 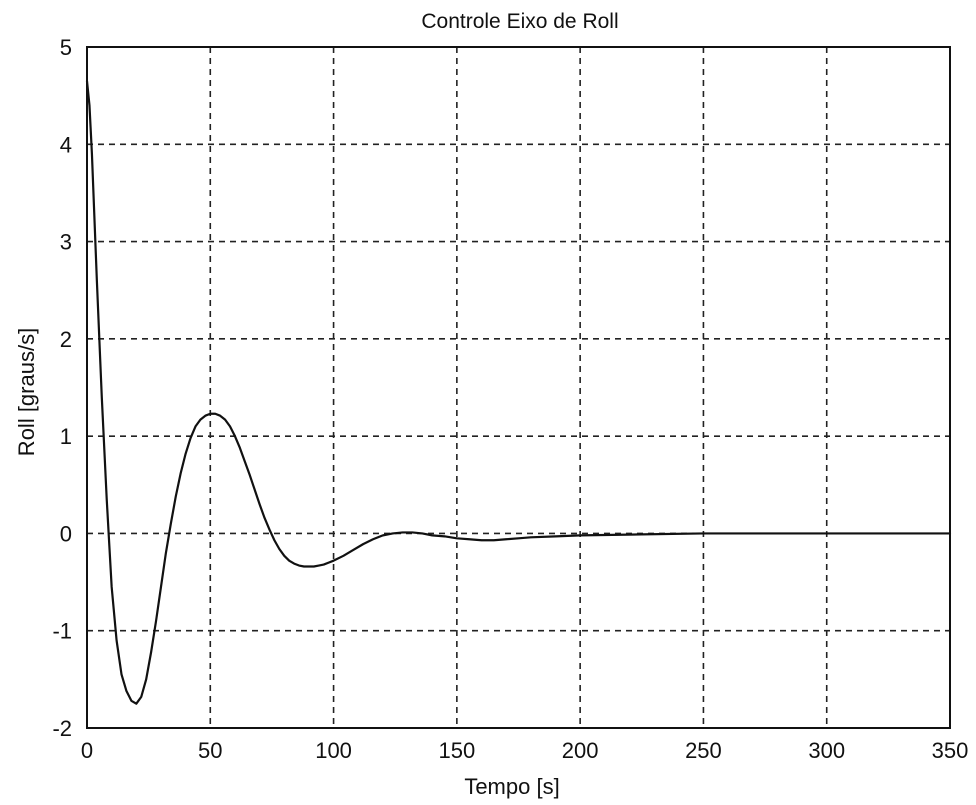 I want to click on y-tick-label: 4, so click(x=66, y=144).